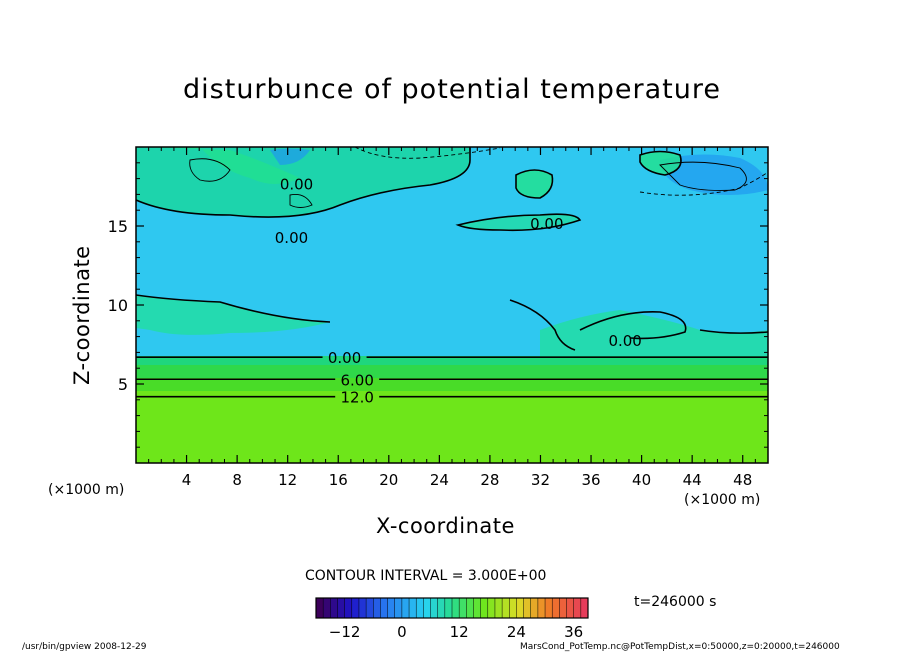 The width and height of the screenshot is (904, 654). I want to click on colorbar-tick-label: −12, so click(345, 632).